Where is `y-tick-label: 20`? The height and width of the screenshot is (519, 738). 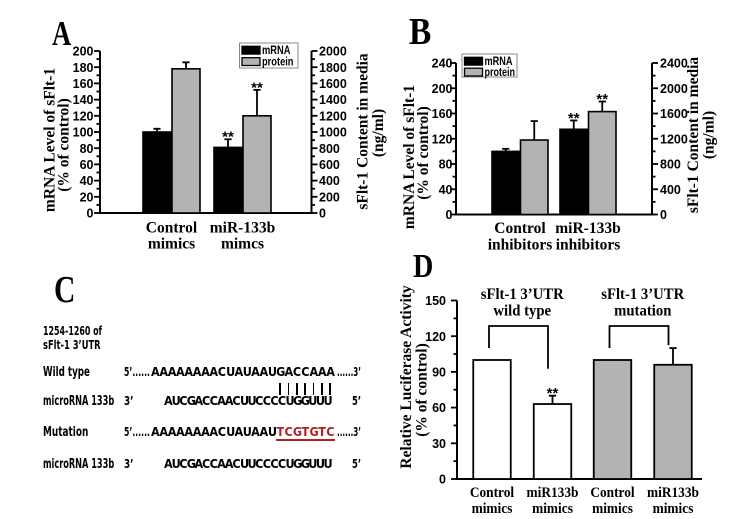
y-tick-label: 20 is located at coordinates (87, 197).